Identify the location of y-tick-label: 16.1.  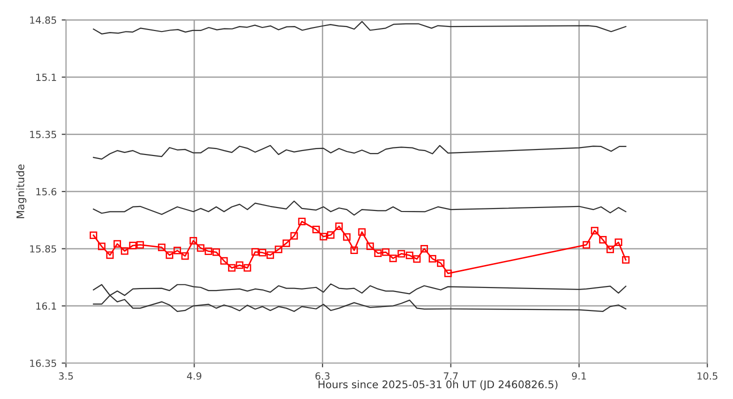
(46, 306).